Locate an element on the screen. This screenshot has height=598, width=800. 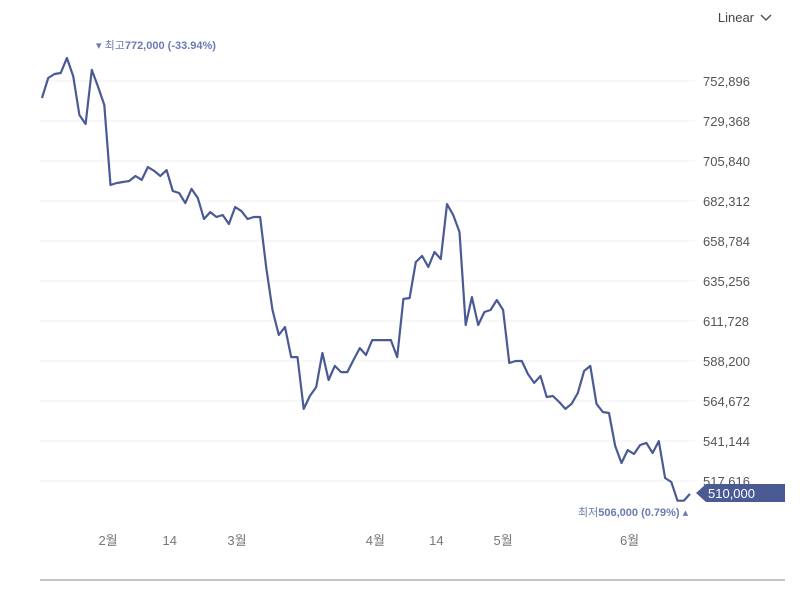
low-value: 506,000 is located at coordinates (618, 513).